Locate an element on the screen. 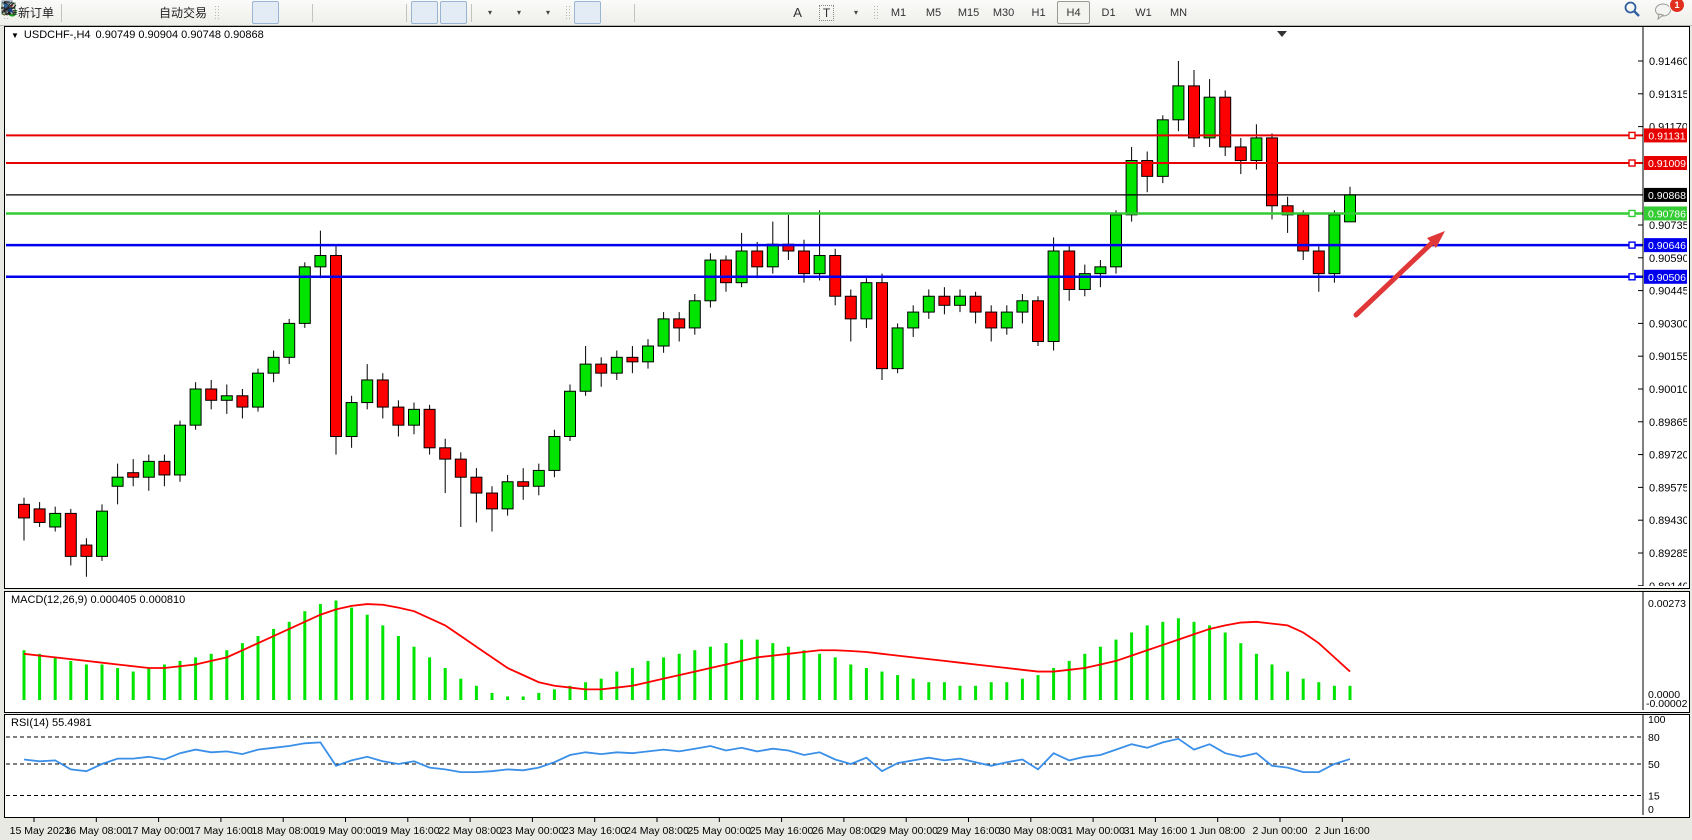  community-button: 1 is located at coordinates (1669, 12).